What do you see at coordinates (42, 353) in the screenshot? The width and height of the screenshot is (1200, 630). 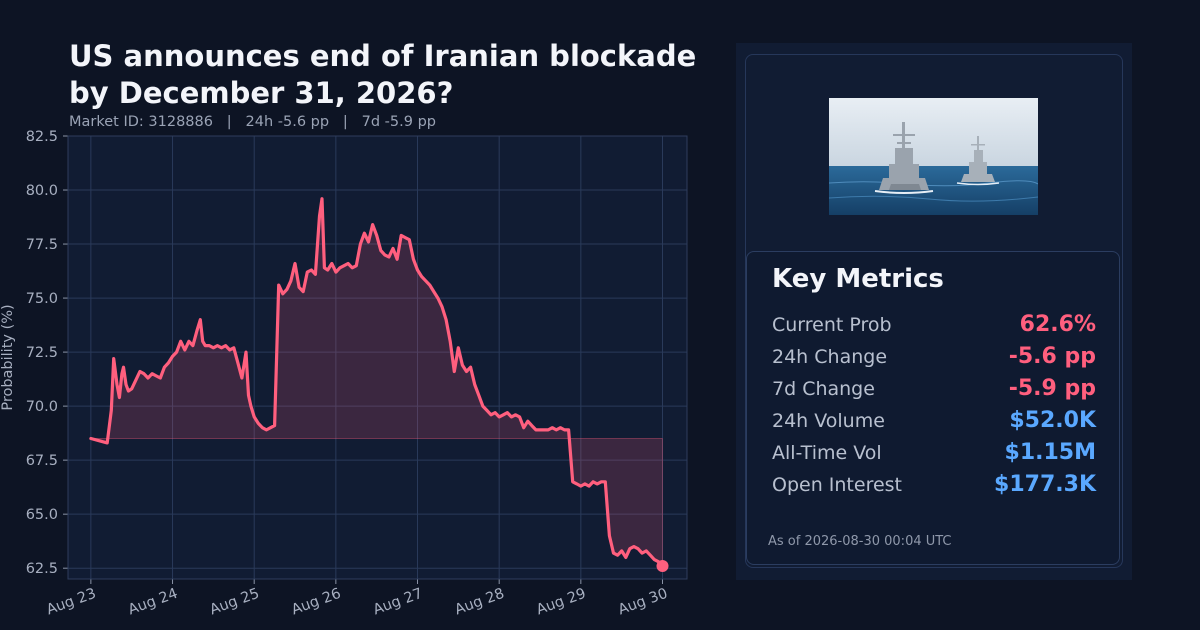 I see `y-tick-label: 72.5` at bounding box center [42, 353].